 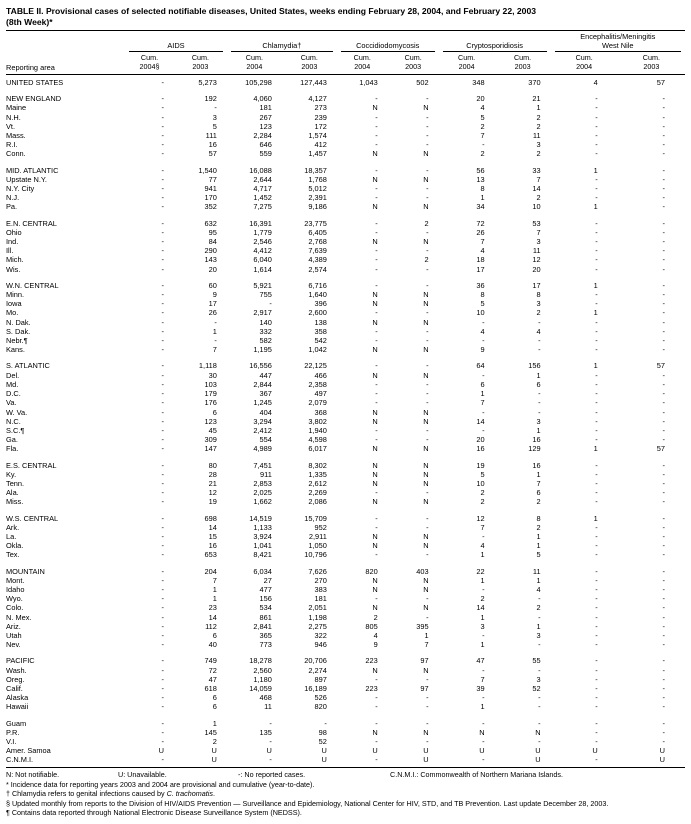 I want to click on cell-crypto-2003: U, so click(x=538, y=760).